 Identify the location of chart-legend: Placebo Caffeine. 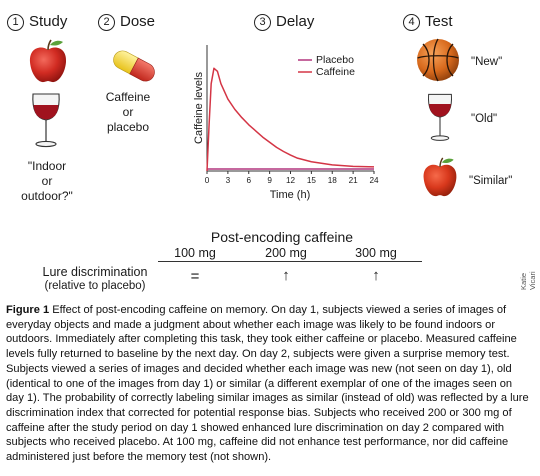
(326, 66).